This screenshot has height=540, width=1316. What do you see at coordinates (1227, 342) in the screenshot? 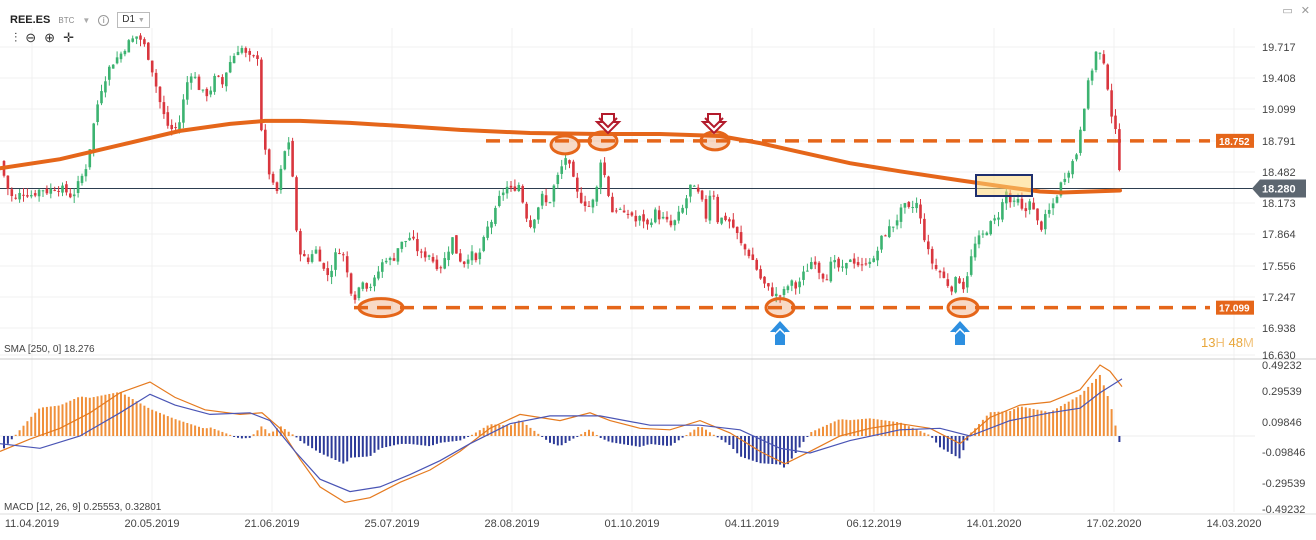
I see `candle-timer: 13H 48M` at bounding box center [1227, 342].